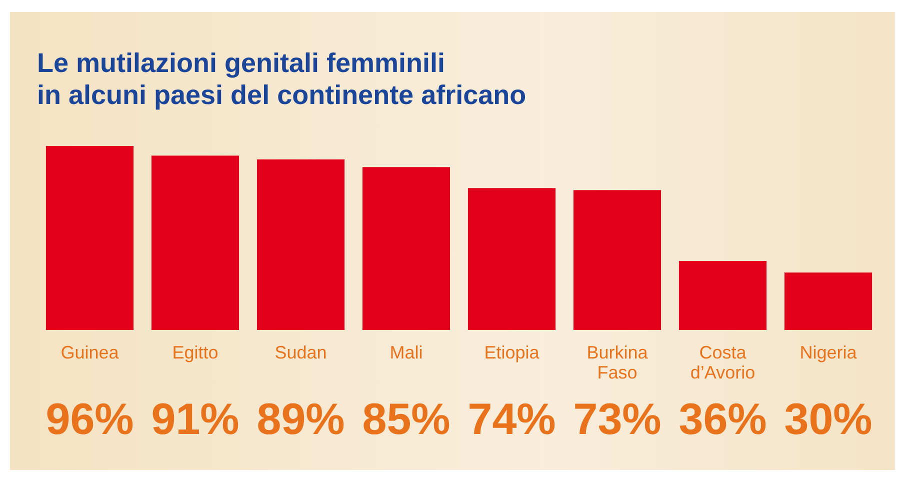 This screenshot has height=483, width=920. I want to click on x-tick-label: Etiopia, so click(512, 352).